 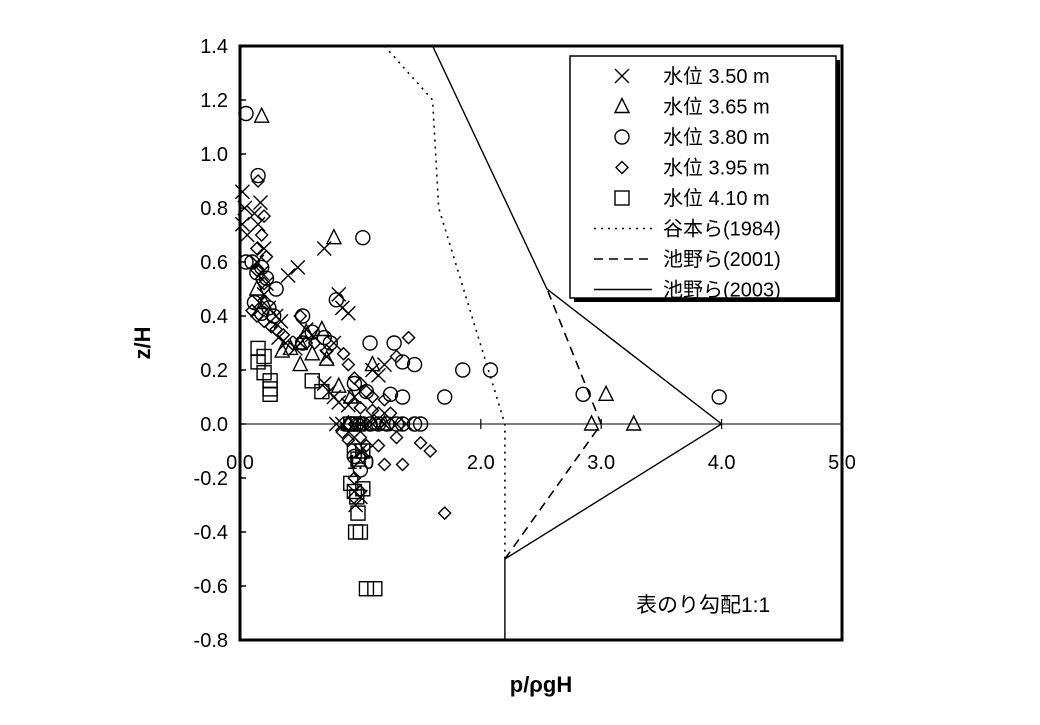 I want to click on x-tick-label: 5.0, so click(x=842, y=463).